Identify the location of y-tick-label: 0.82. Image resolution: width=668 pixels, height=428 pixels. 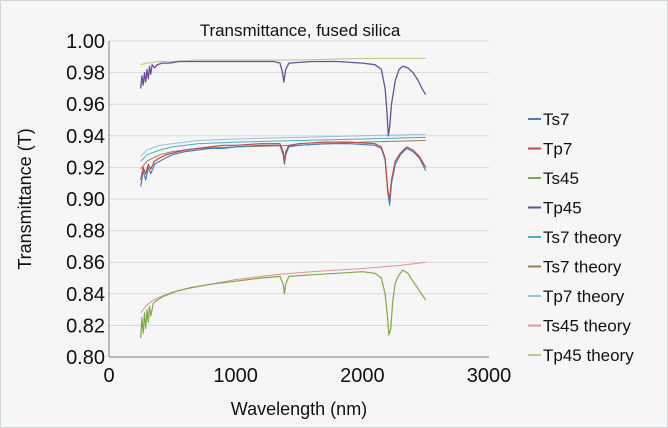
(85, 326).